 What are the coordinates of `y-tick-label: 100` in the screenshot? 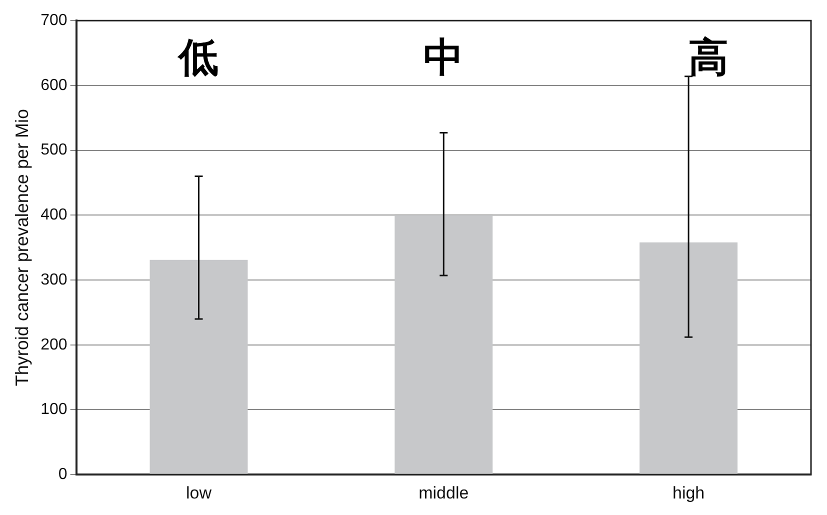 It's located at (54, 409).